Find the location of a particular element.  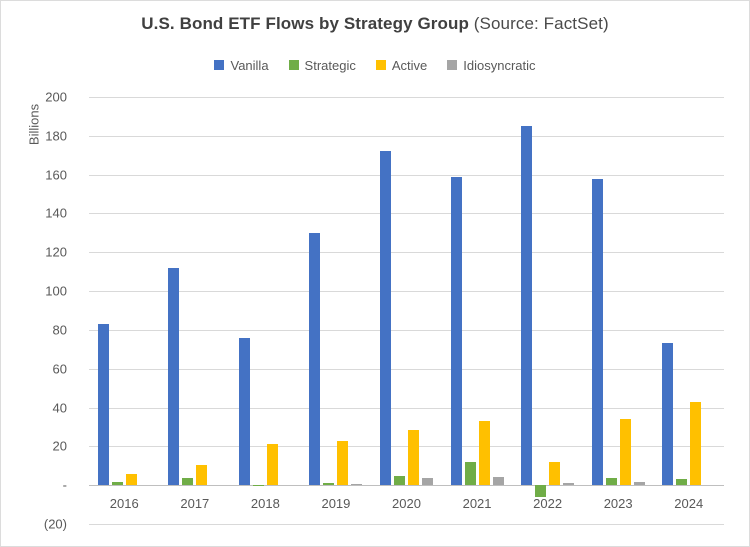

legend-item-active: Active is located at coordinates (401, 65).